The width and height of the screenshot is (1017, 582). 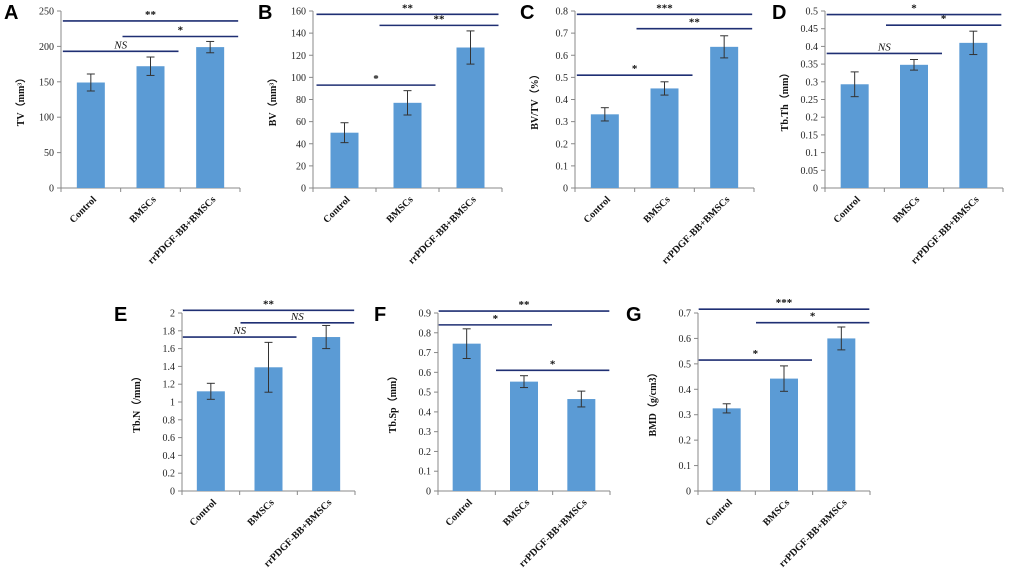 What do you see at coordinates (298, 34) in the screenshot?
I see `y-tick-label: 140` at bounding box center [298, 34].